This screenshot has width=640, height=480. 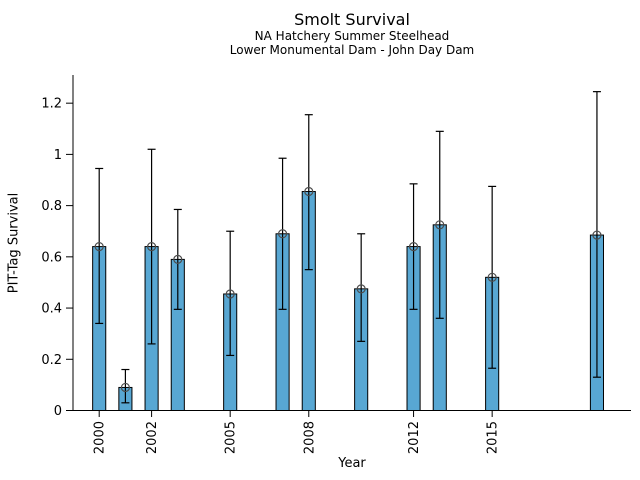 I want to click on x-tick-label-2000: 2000, so click(x=100, y=437).